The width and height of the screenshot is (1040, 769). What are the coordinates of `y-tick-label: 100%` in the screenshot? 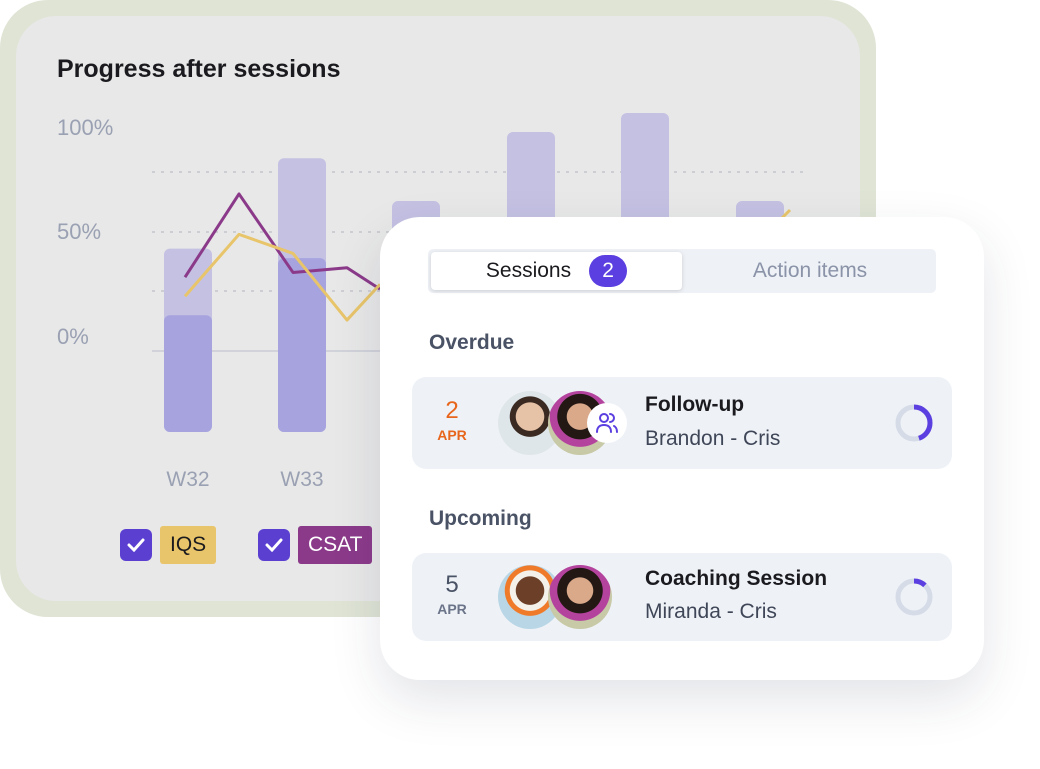 It's located at (85, 127).